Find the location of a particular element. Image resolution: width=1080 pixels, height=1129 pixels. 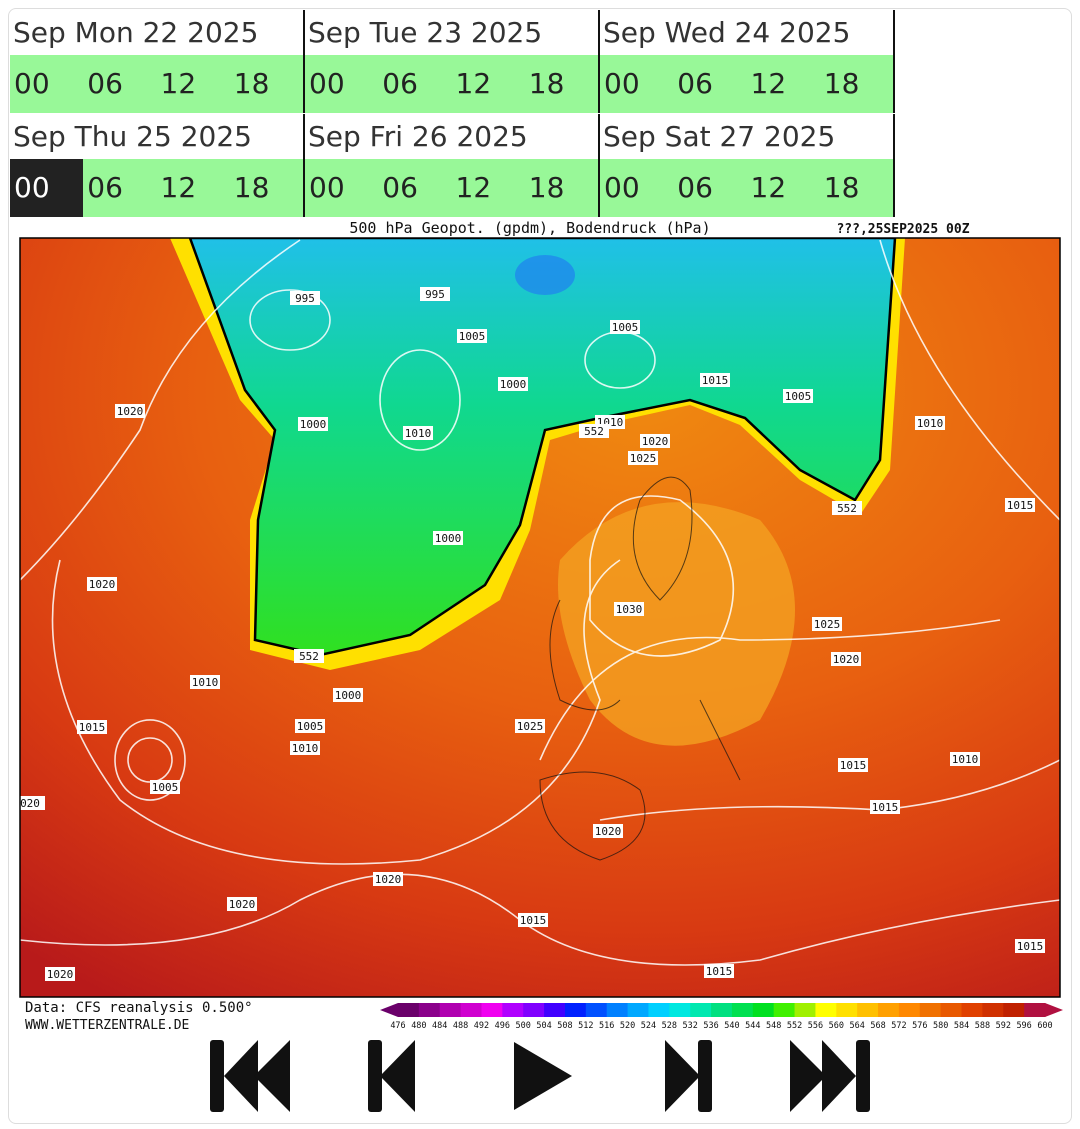

previous-button is located at coordinates (391, 1076).